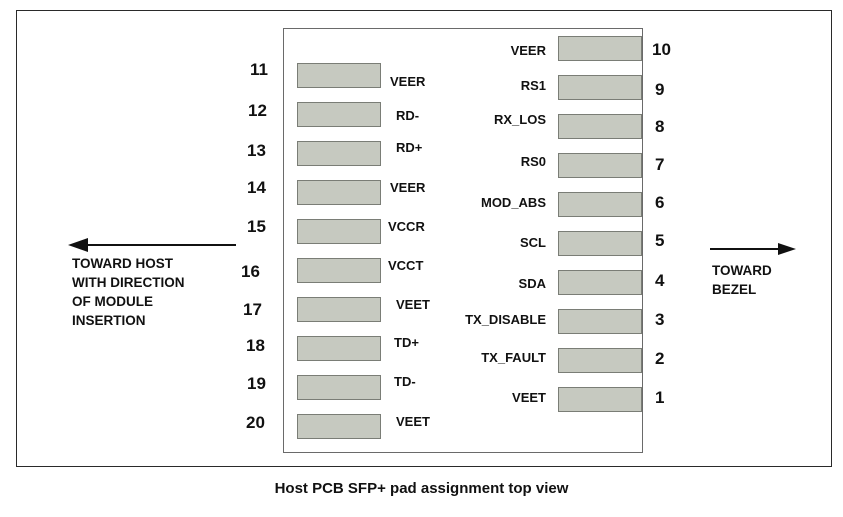 The height and width of the screenshot is (517, 843). Describe the element at coordinates (505, 319) in the screenshot. I see `signal-label-3: TX_DISABLE` at that location.